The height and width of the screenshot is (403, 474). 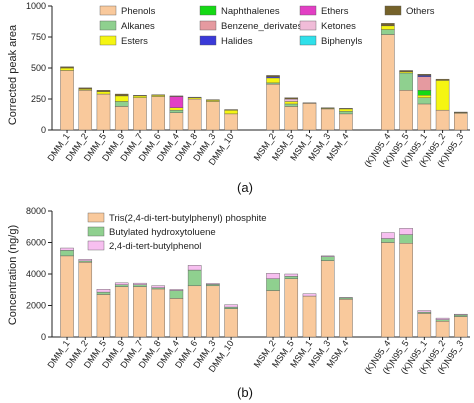 I want to click on legend-entry: Benzene_derivates, so click(x=262, y=26).